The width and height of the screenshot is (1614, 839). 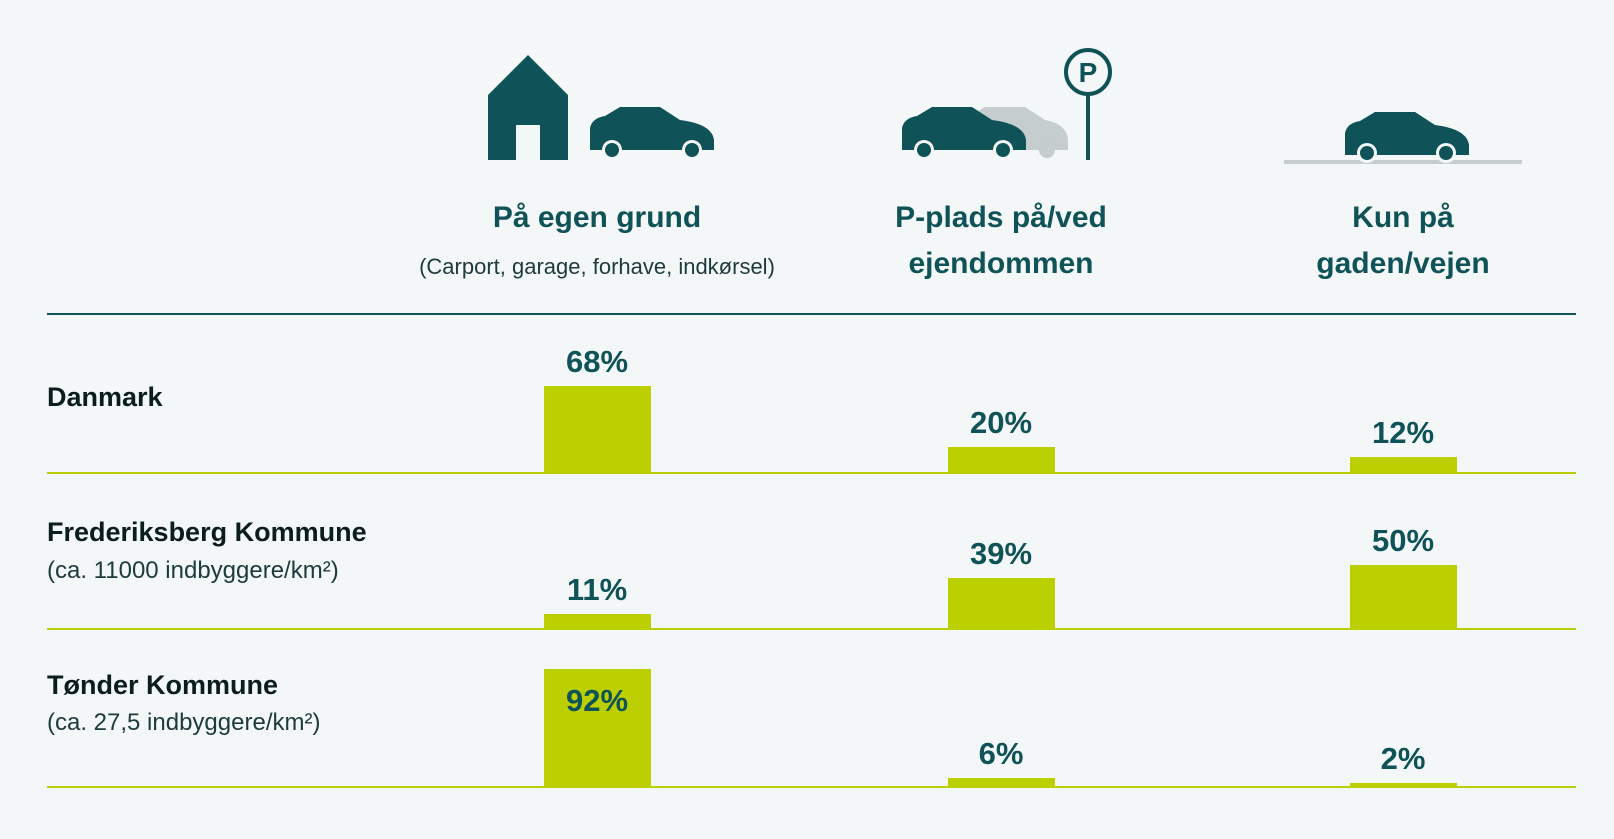 I want to click on column-heading: På egen grund, so click(x=597, y=217).